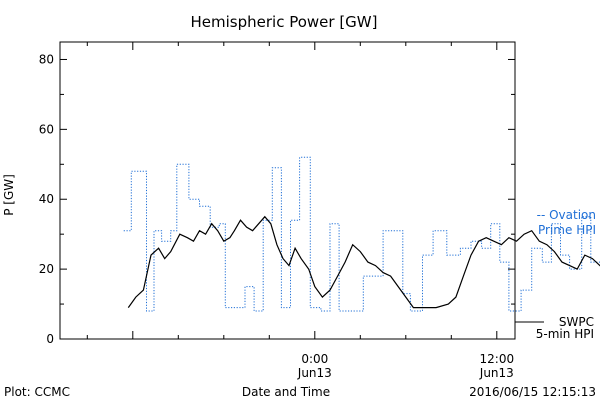  Describe the element at coordinates (286, 392) in the screenshot. I see `x-axis-label: Date and Time` at that location.